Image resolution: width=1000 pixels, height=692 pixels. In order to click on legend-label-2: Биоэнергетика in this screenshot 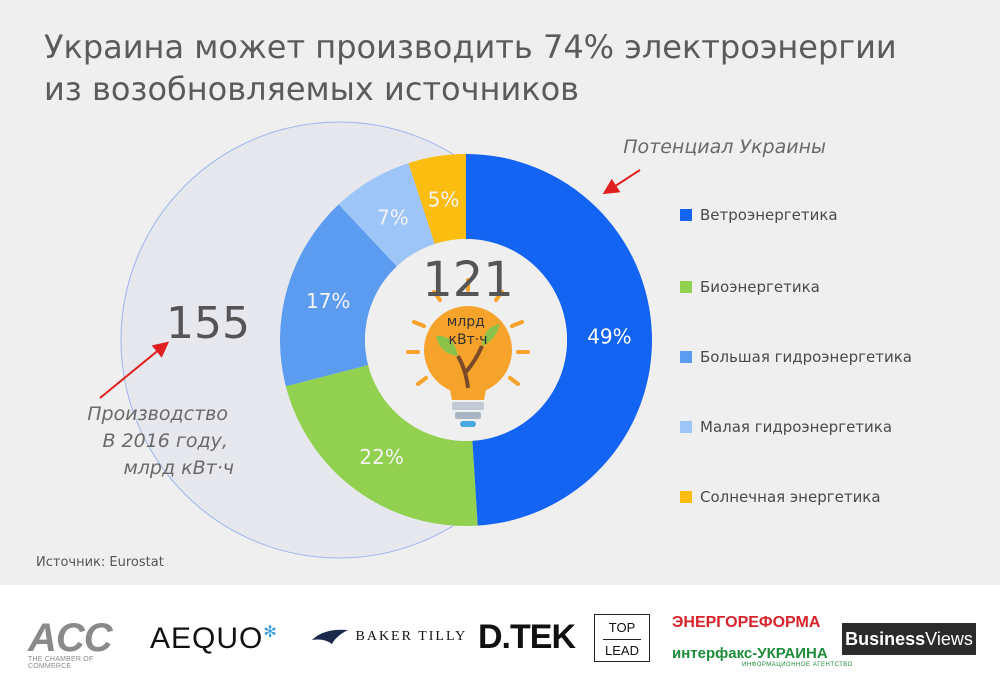, I will do `click(760, 287)`.